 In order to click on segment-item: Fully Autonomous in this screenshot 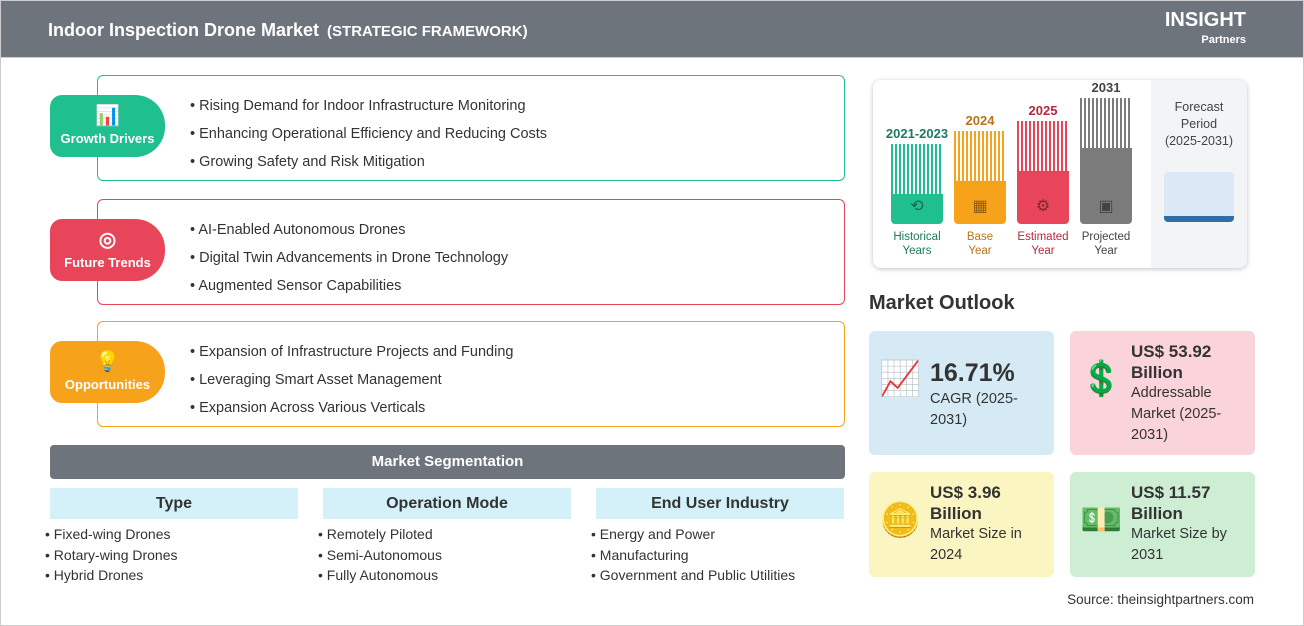, I will do `click(380, 575)`.